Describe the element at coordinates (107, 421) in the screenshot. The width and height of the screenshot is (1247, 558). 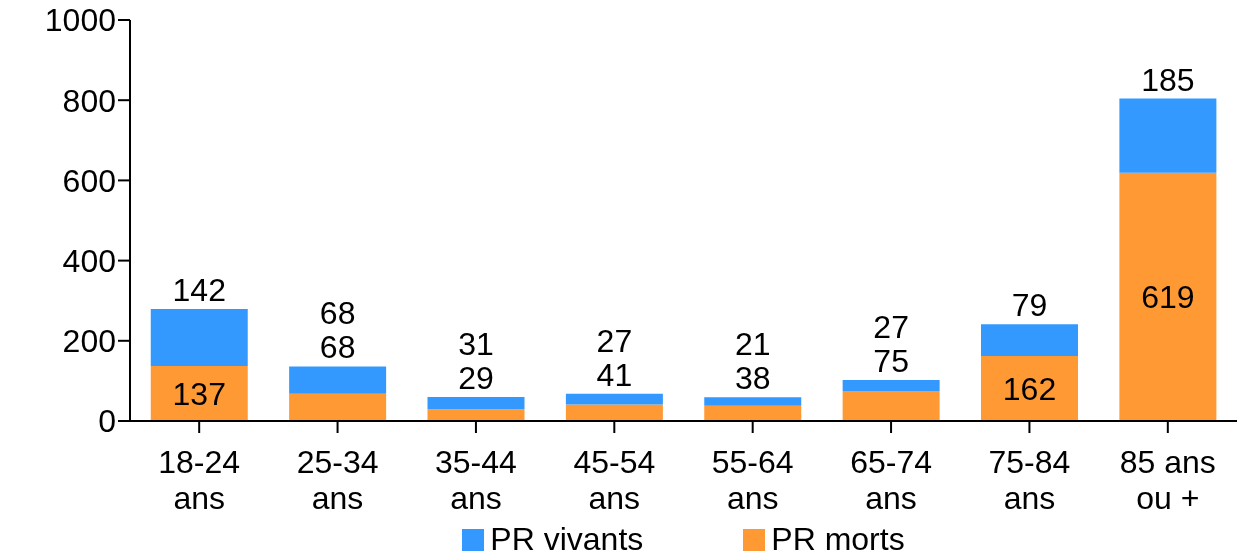
I see `y-tick-label: 0` at that location.